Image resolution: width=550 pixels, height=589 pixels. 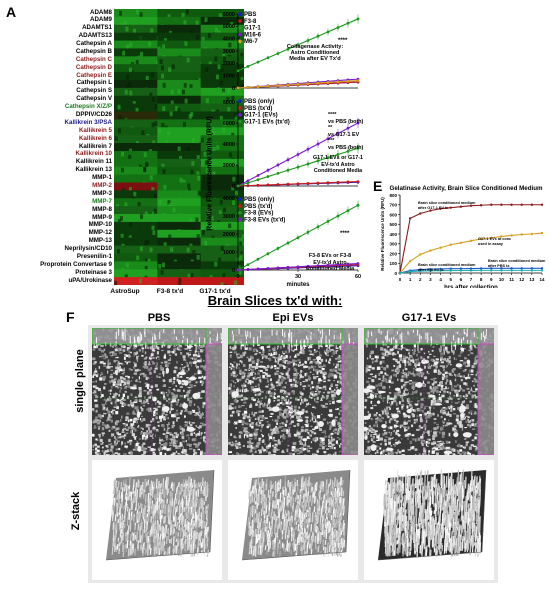 What do you see at coordinates (240, 213) in the screenshot?
I see `legend-marker` at bounding box center [240, 213].